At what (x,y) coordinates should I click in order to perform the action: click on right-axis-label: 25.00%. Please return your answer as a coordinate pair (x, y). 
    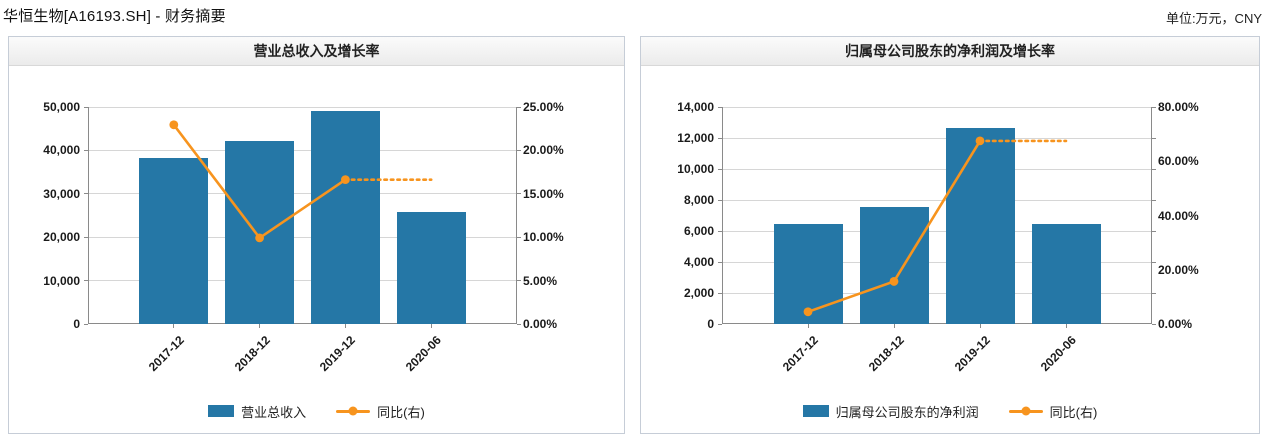
    Looking at the image, I should click on (543, 107).